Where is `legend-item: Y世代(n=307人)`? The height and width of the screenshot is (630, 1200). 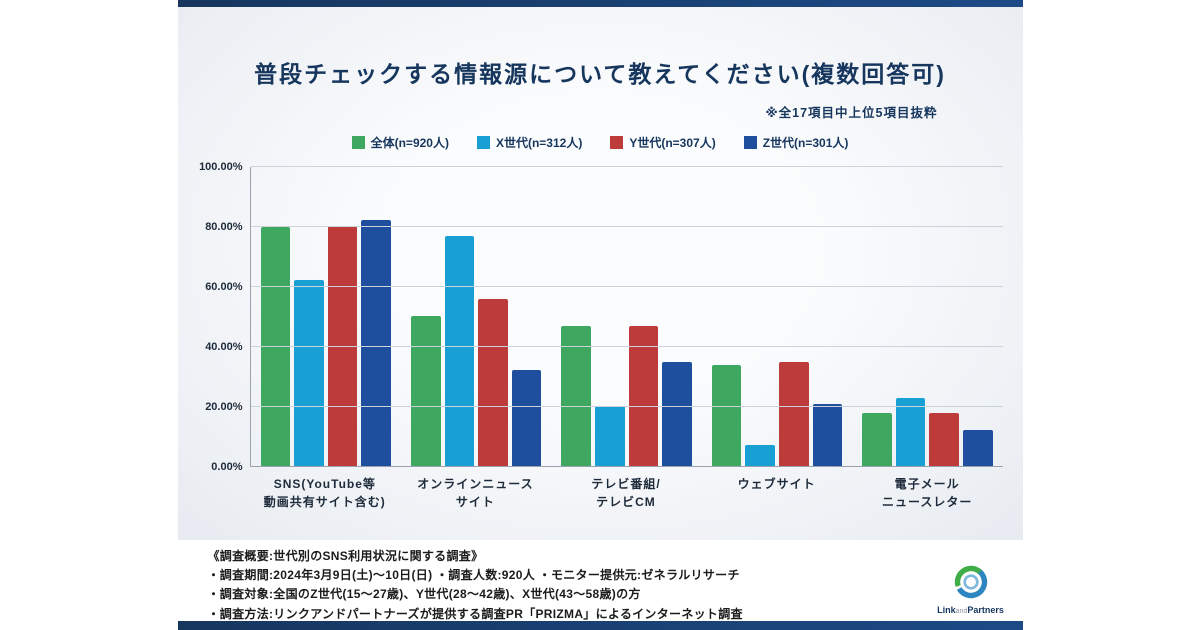
legend-item: Y世代(n=307人) is located at coordinates (663, 142).